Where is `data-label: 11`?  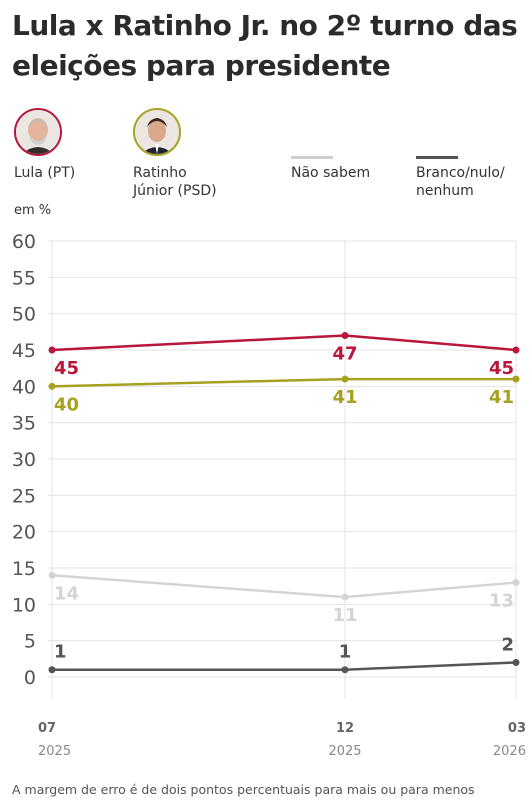
data-label: 11 is located at coordinates (344, 615).